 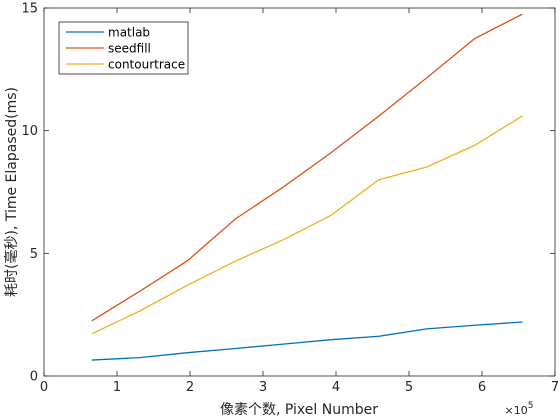 What do you see at coordinates (129, 49) in the screenshot?
I see `legend-label-seedfill: seedfill` at bounding box center [129, 49].